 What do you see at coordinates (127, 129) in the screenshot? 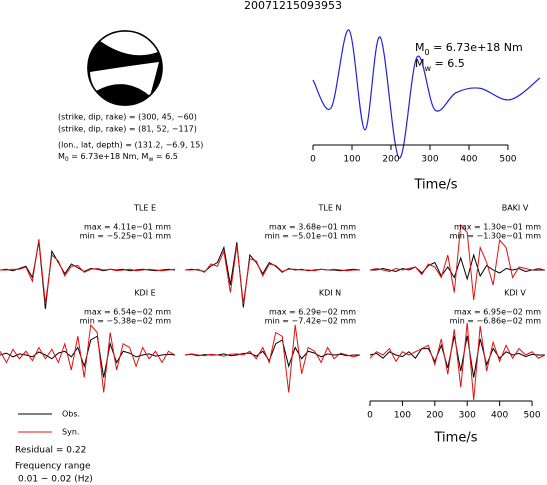
I see `source-line: (strike, dip, rake) = (81, 52, −117)` at bounding box center [127, 129].